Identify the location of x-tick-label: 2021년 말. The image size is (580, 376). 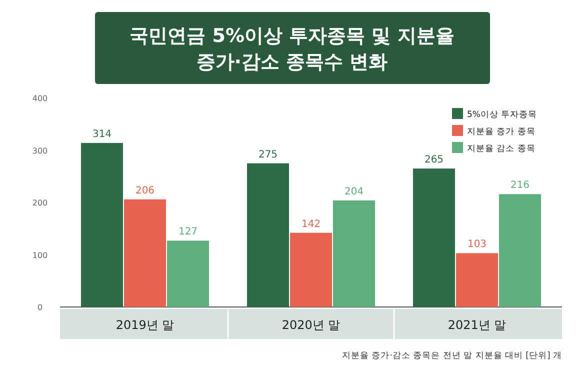
(477, 325).